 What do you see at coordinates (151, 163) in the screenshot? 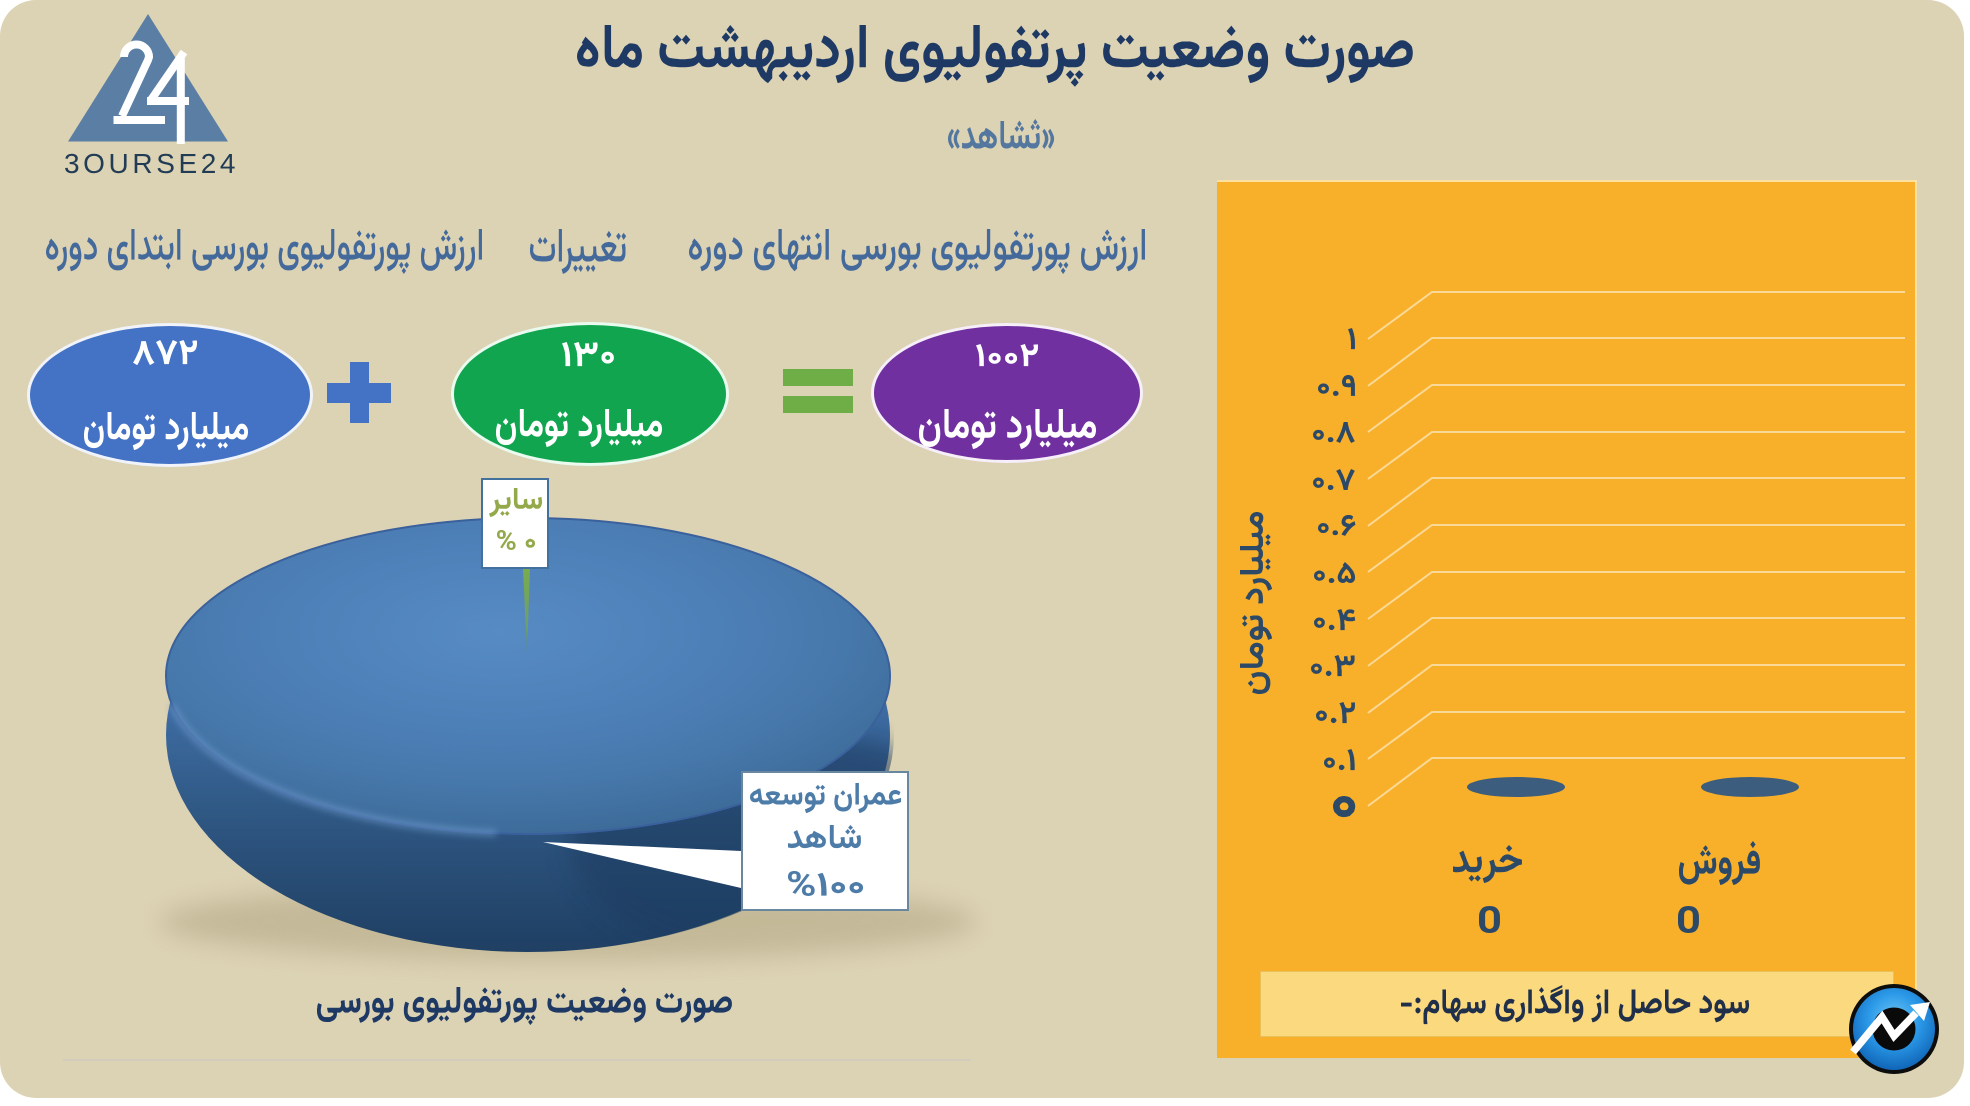
I see `svg-text: 3OURSE24` at bounding box center [151, 163].